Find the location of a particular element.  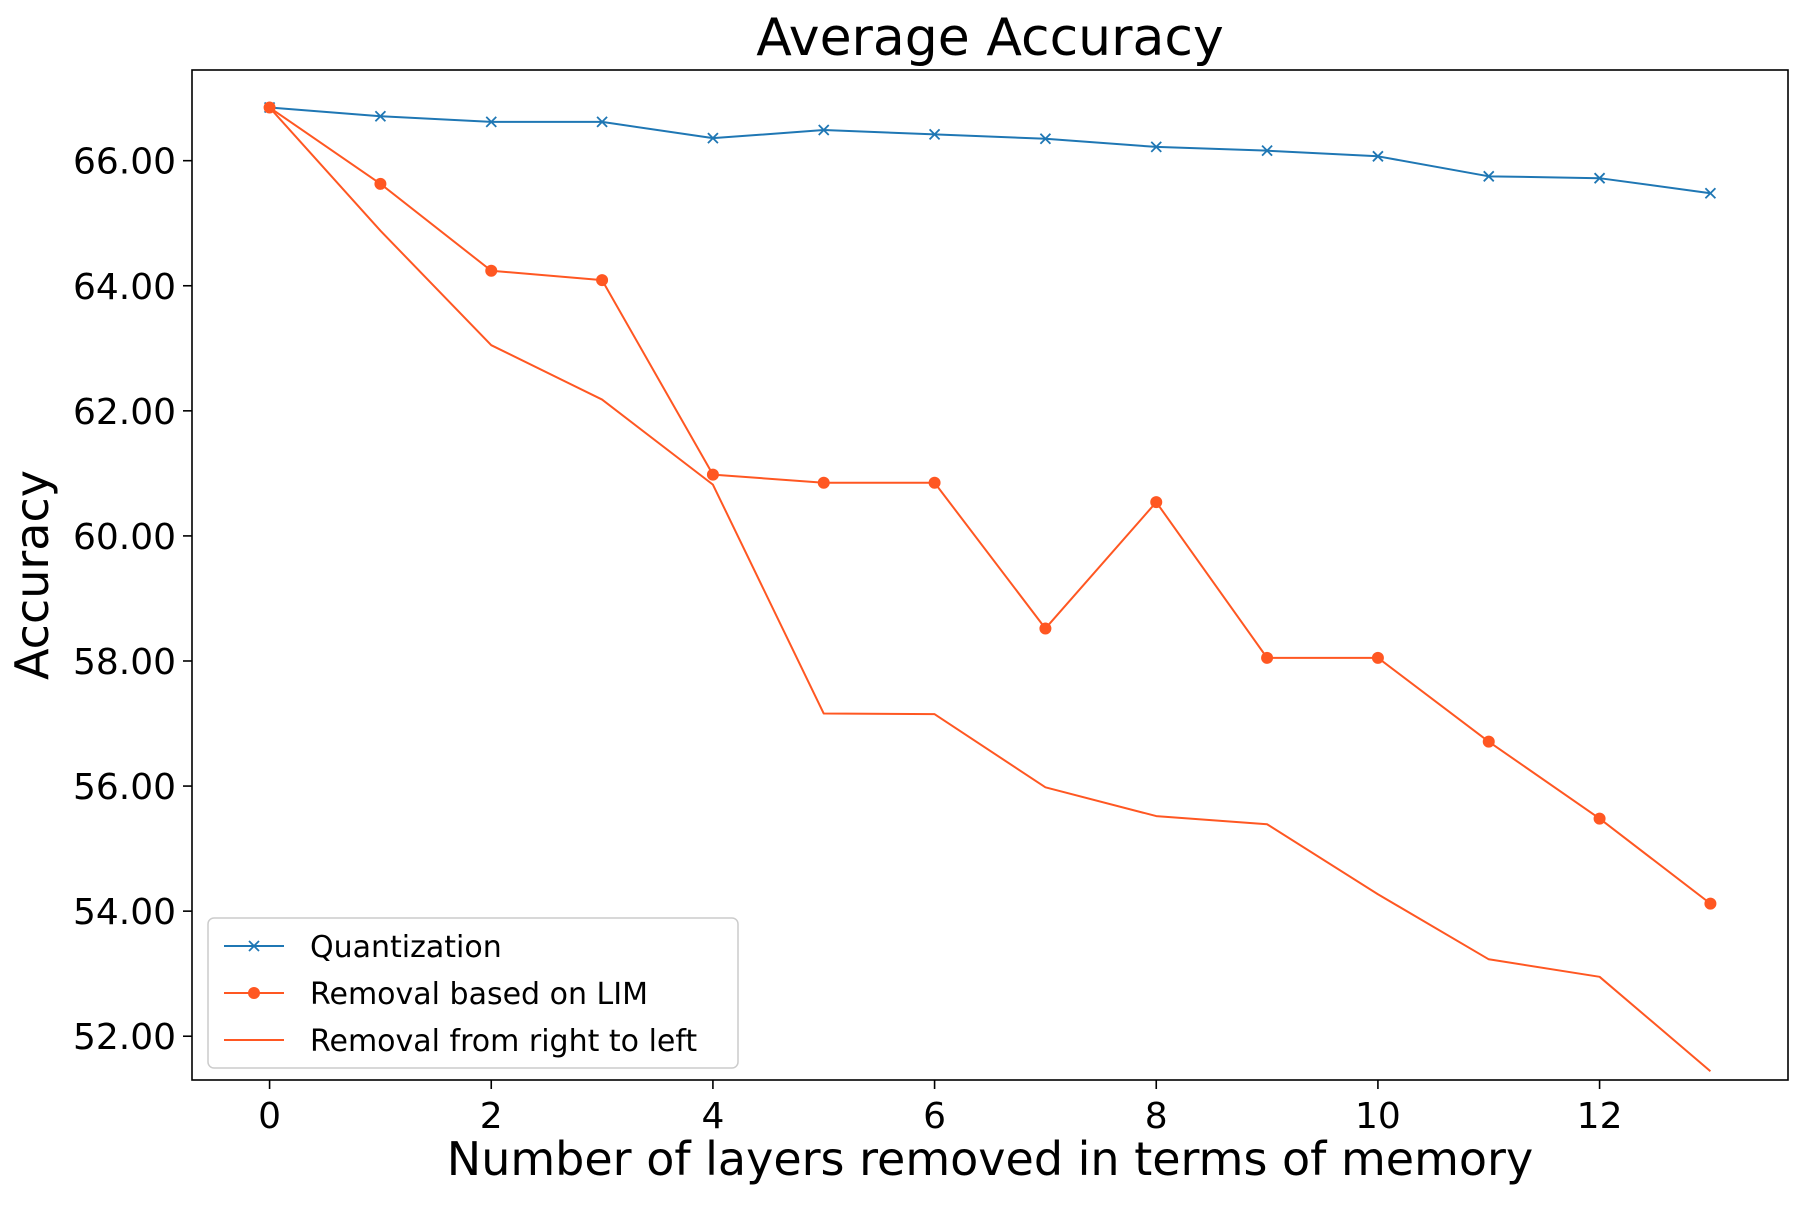

x-tick-label: 12 is located at coordinates (1600, 1116).